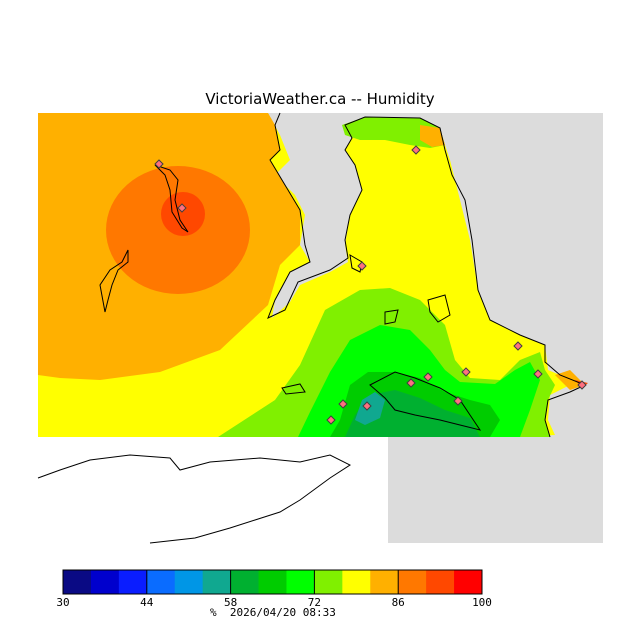 This screenshot has height=640, width=640. I want to click on legend-tick-label: 72, so click(314, 602).